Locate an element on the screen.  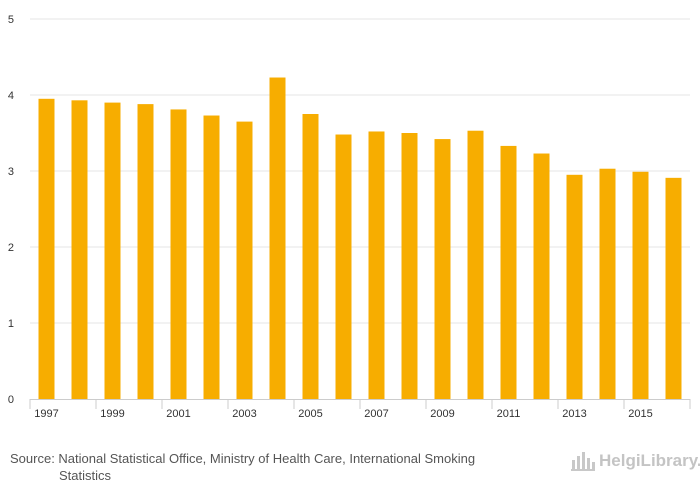
x-tick-label: 2009 is located at coordinates (442, 414).